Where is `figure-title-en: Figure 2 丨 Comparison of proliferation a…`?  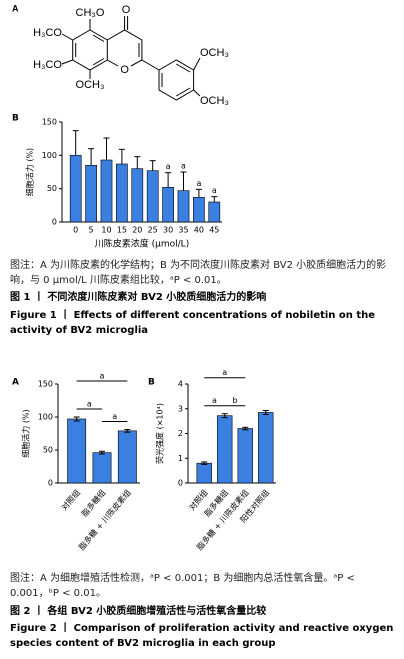 figure-title-en: Figure 2 丨 Comparison of proliferation a… is located at coordinates (202, 636).